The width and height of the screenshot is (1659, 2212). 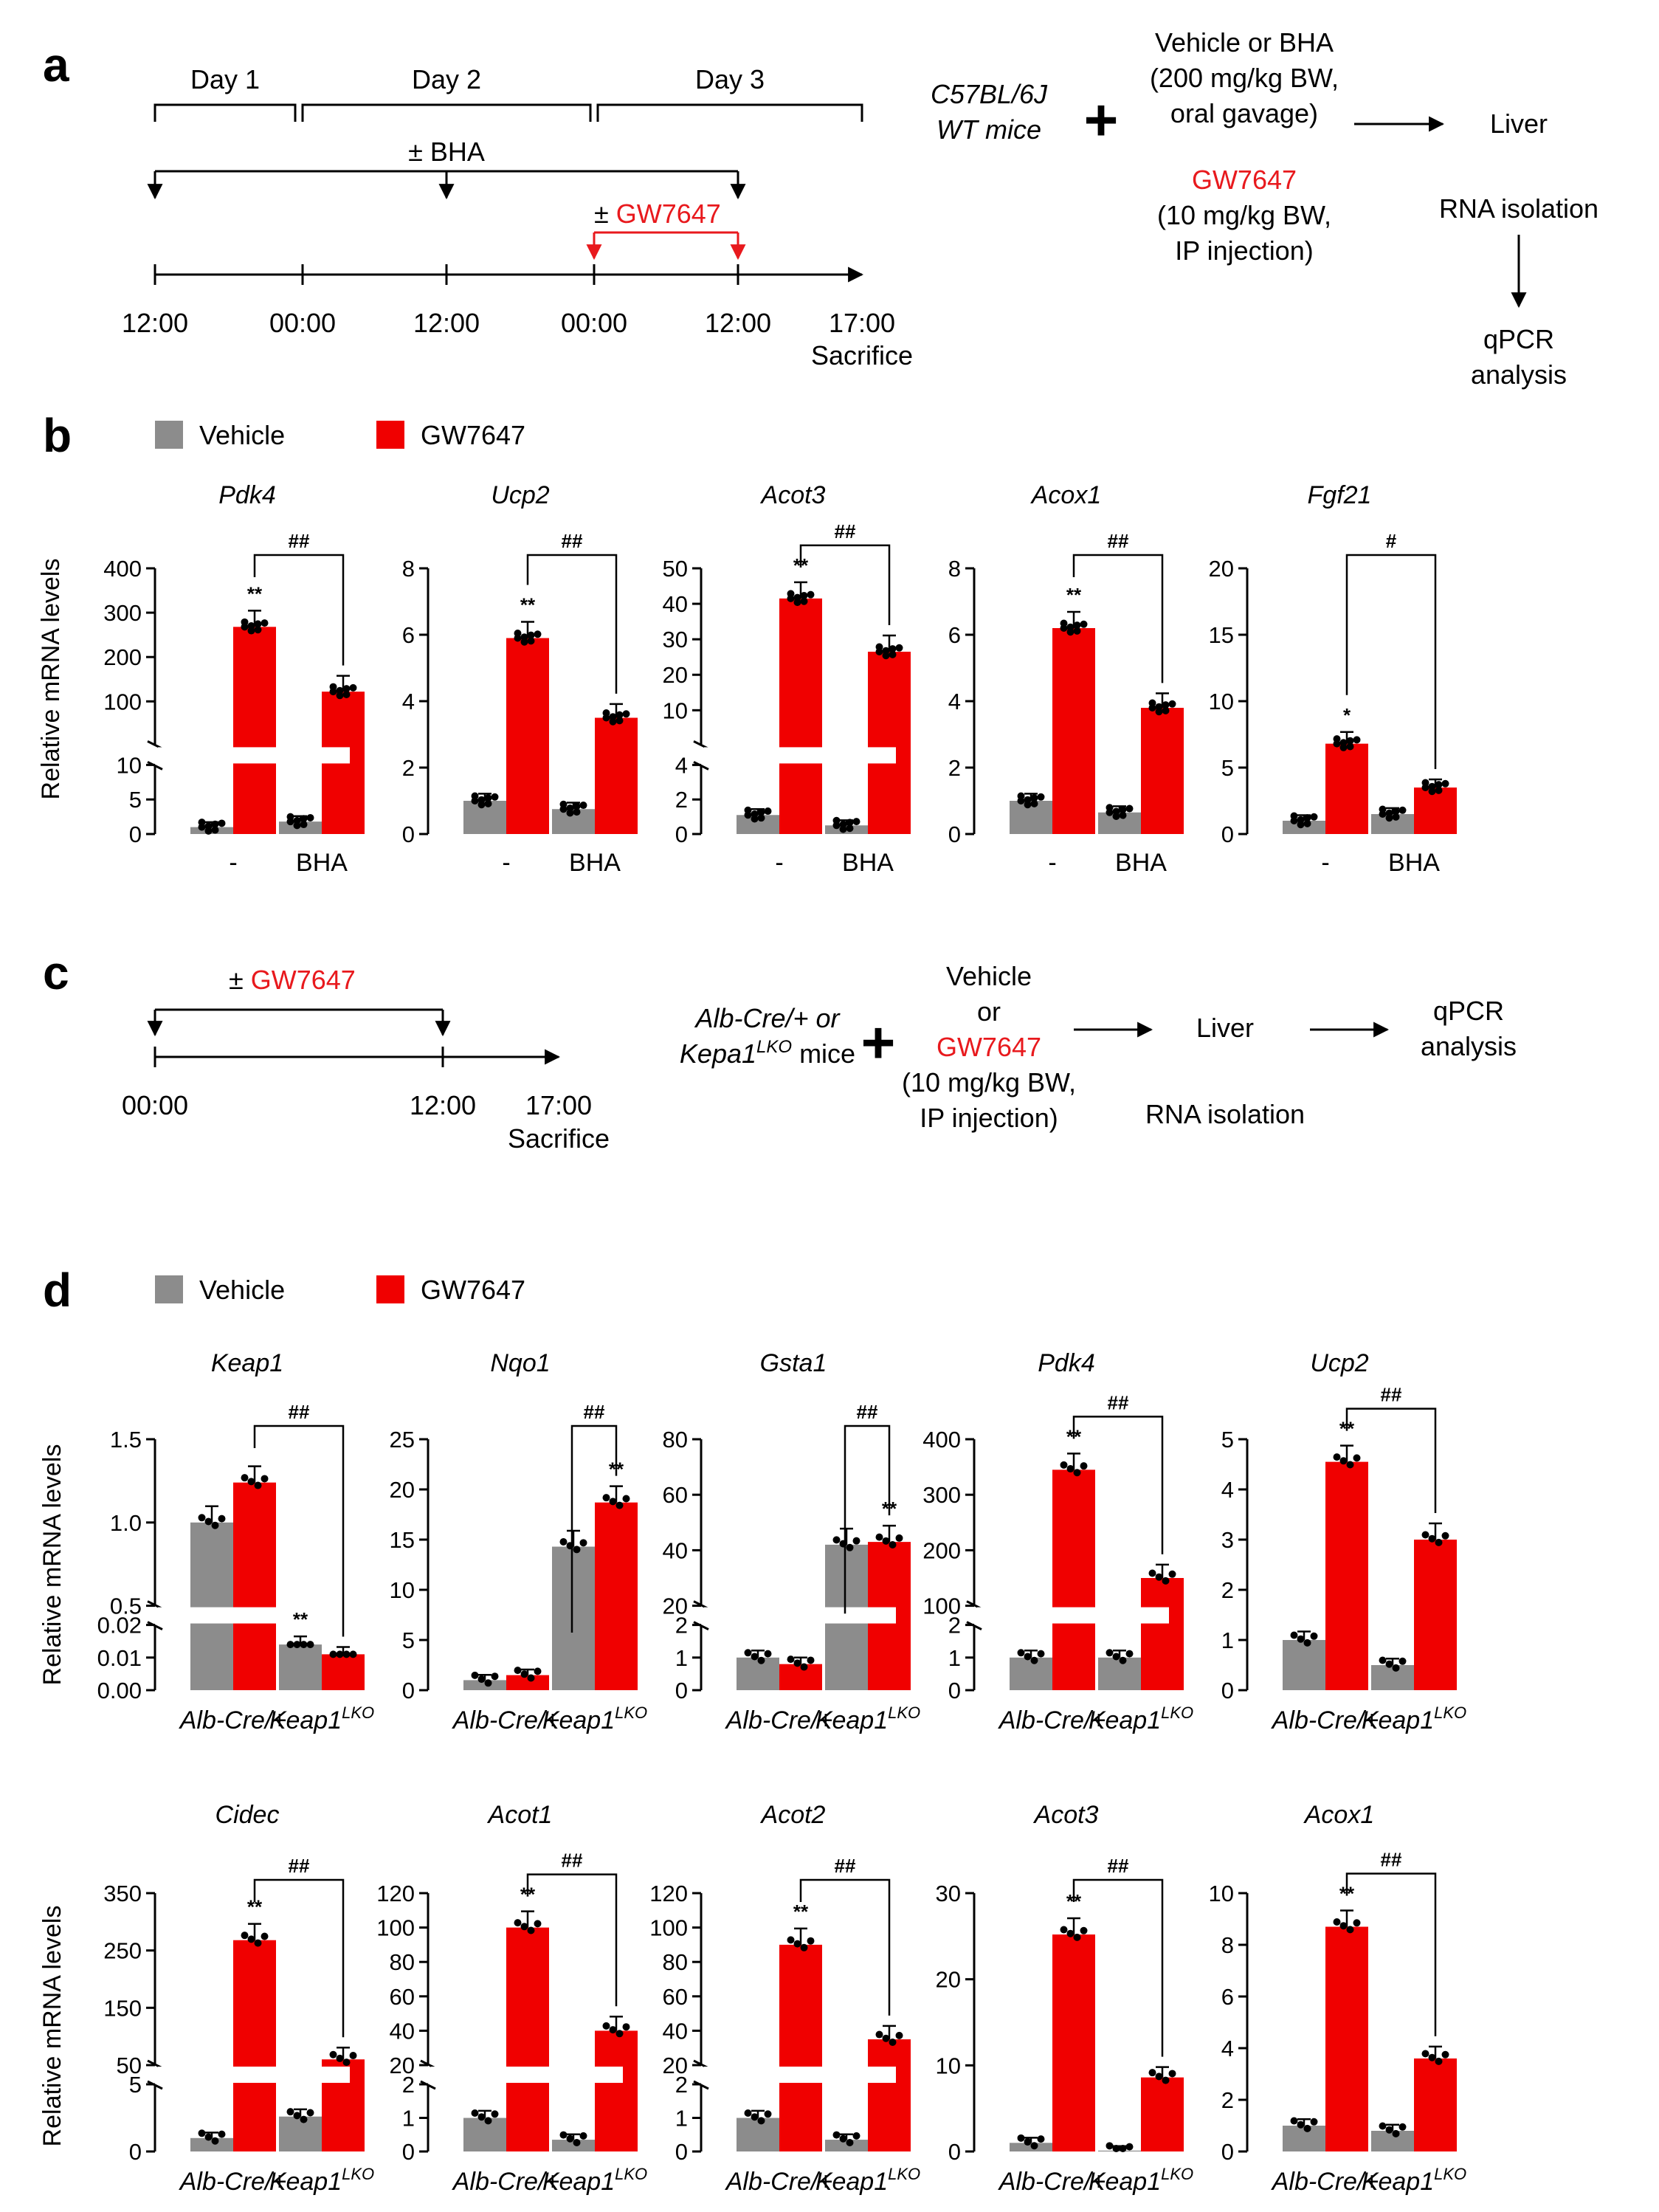 What do you see at coordinates (1244, 180) in the screenshot?
I see `gw-drug-label: GW7647` at bounding box center [1244, 180].